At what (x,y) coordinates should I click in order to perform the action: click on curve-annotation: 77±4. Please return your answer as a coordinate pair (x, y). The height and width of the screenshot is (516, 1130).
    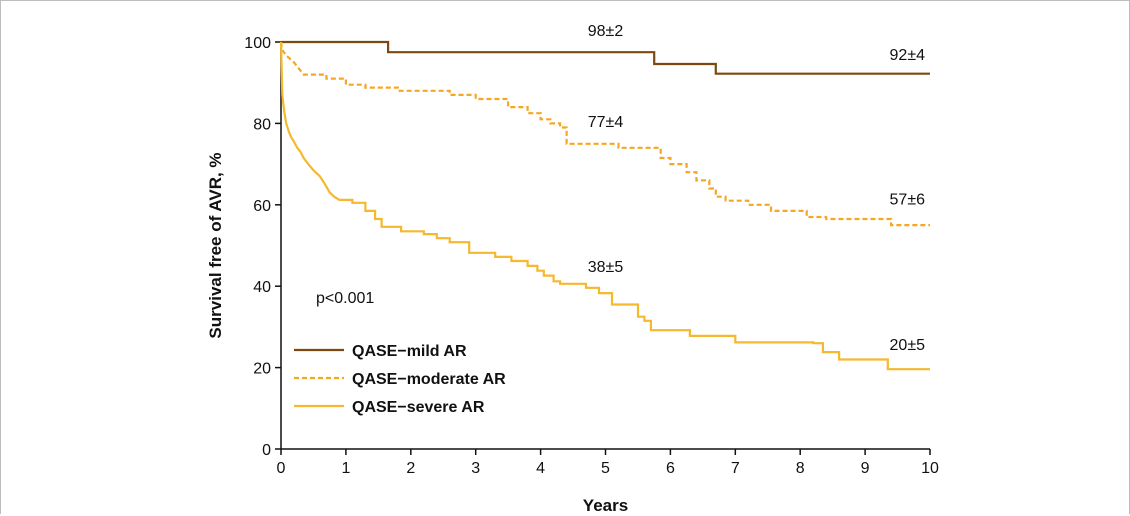
    Looking at the image, I should click on (606, 122).